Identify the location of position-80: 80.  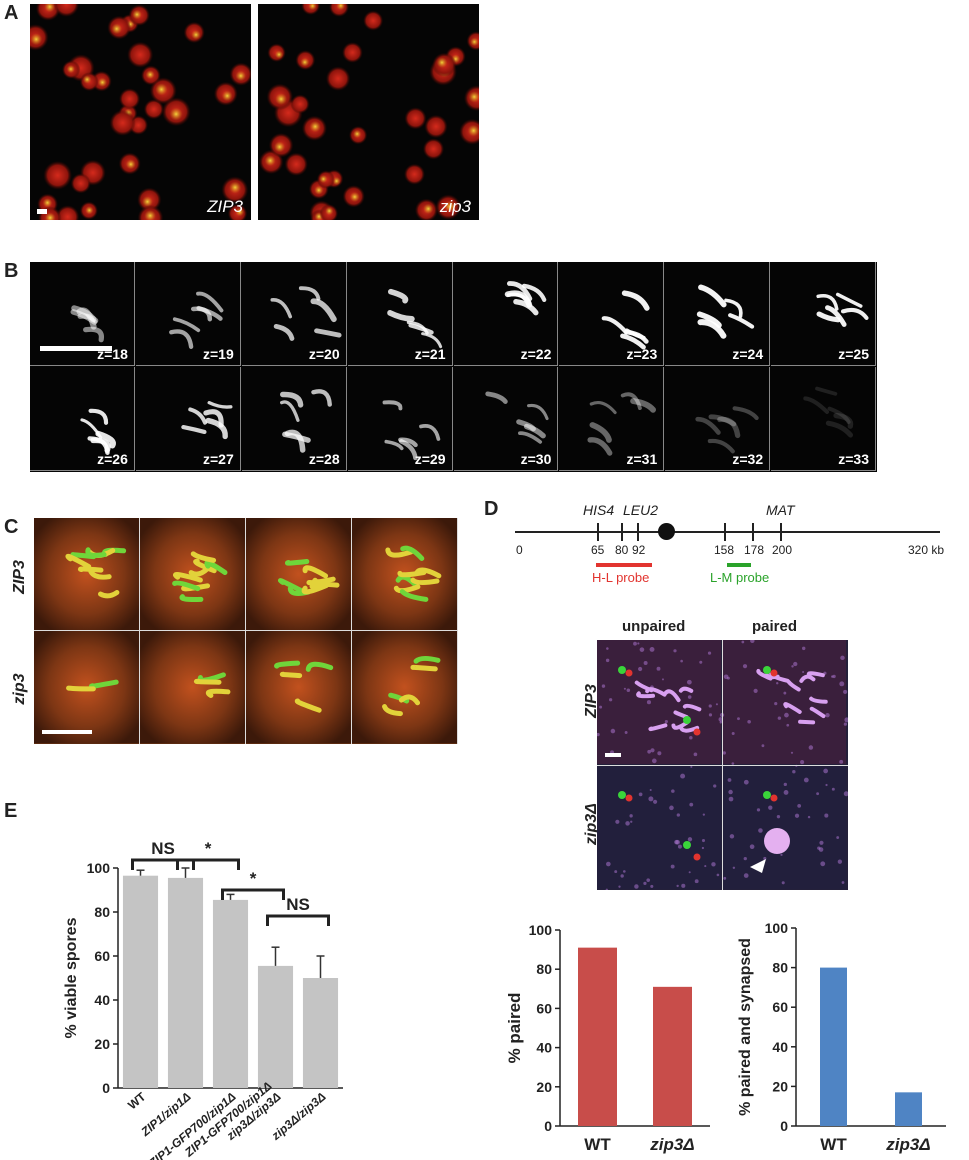
(622, 550).